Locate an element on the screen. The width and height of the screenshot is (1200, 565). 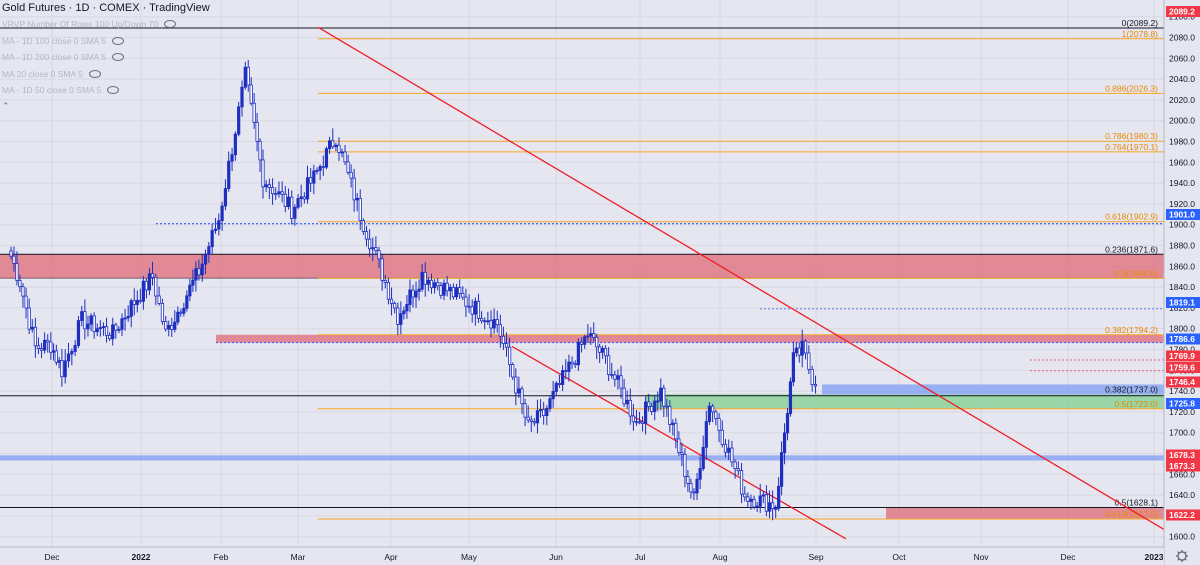
indicator-ma-50: MA - 1D 50 close 0 SMA 5 is located at coordinates (106, 90).